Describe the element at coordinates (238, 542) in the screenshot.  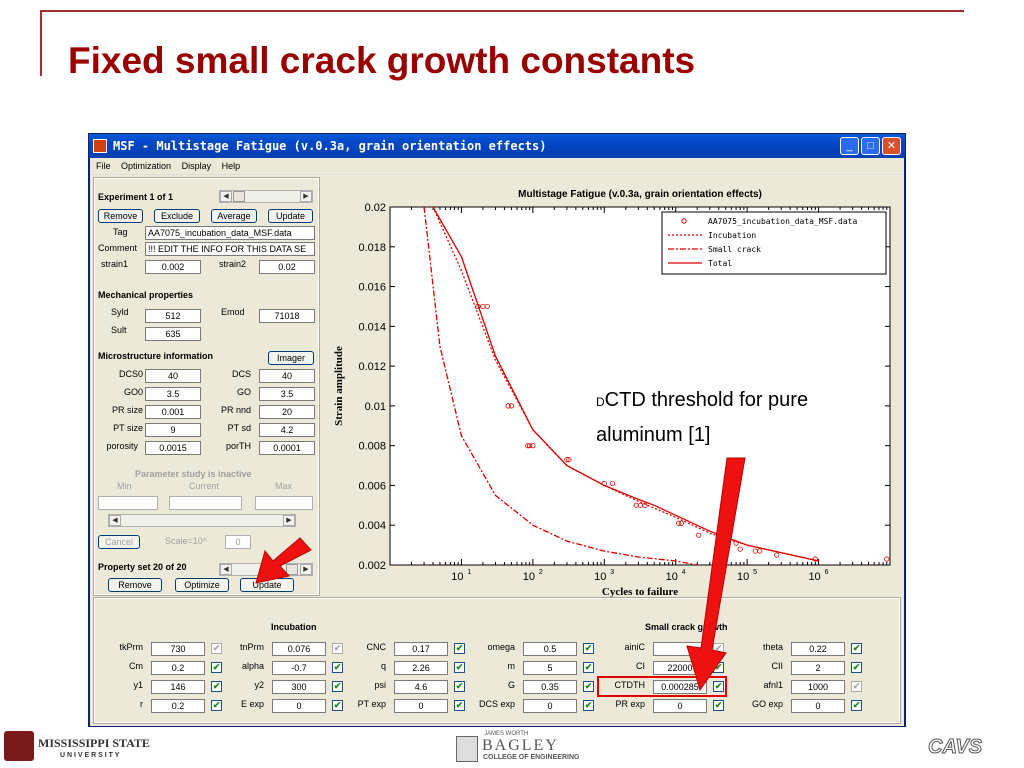
I see `scale-field: 0` at that location.